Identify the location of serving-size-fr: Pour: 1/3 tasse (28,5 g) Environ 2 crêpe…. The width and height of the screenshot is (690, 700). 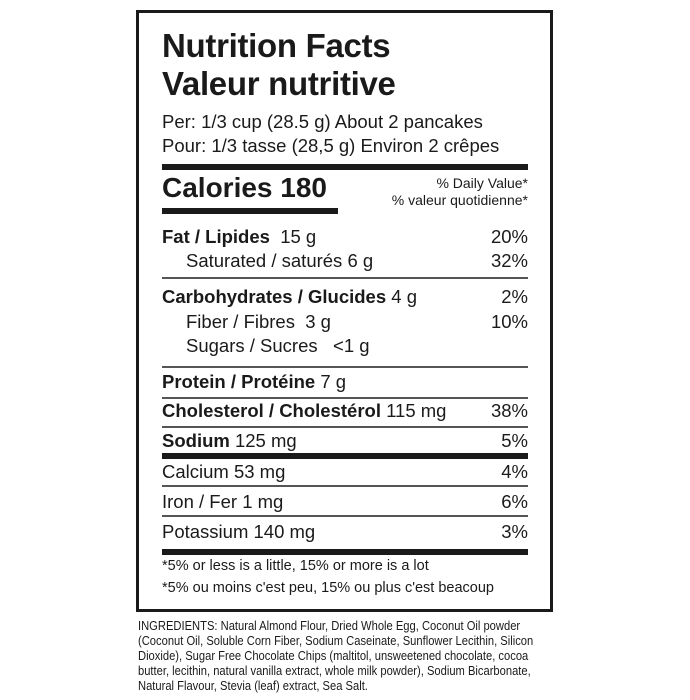
(331, 145).